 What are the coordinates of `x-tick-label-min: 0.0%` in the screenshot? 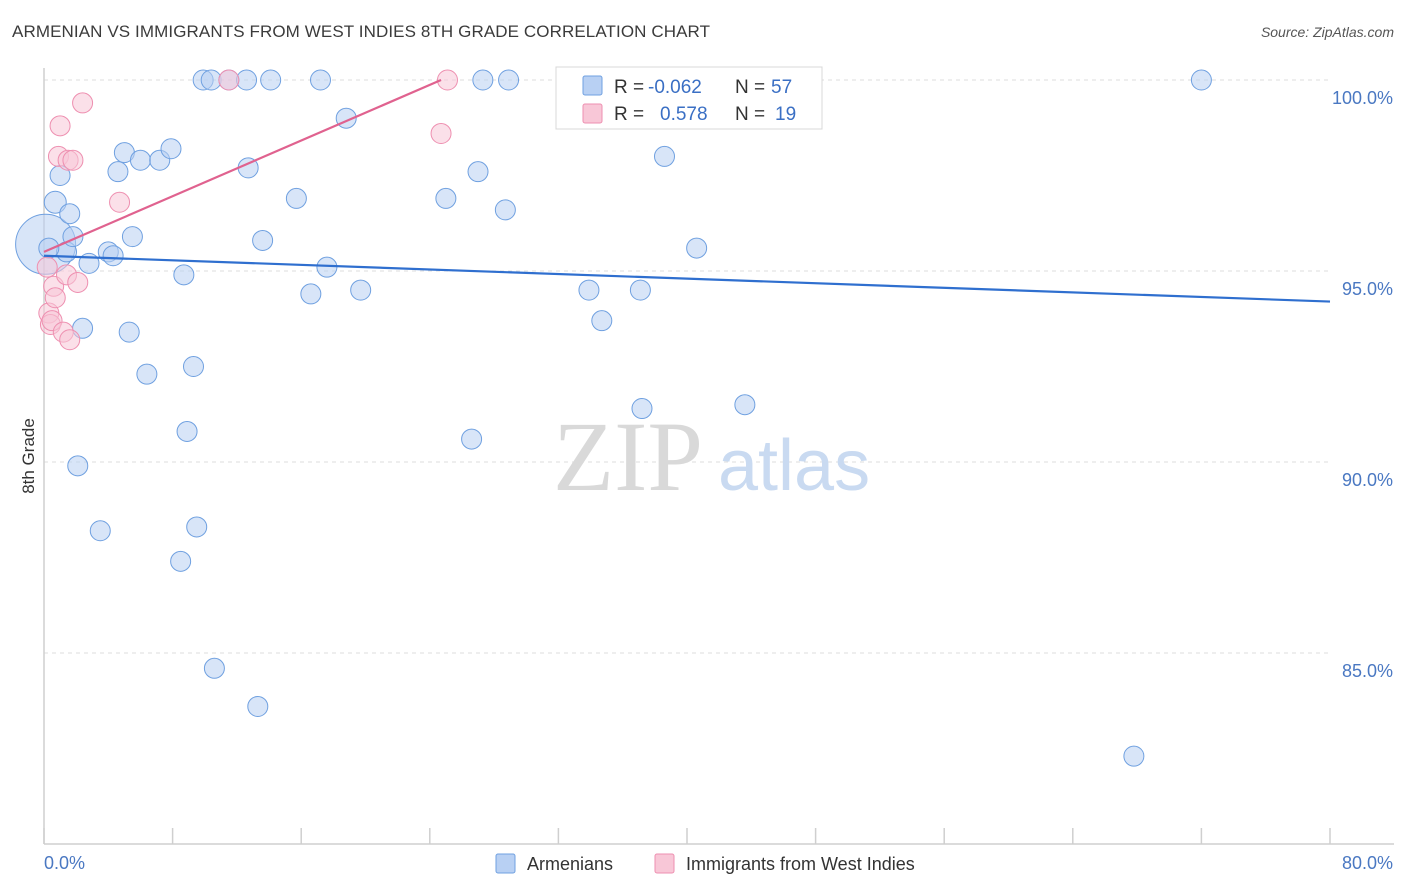 It's located at (64, 863).